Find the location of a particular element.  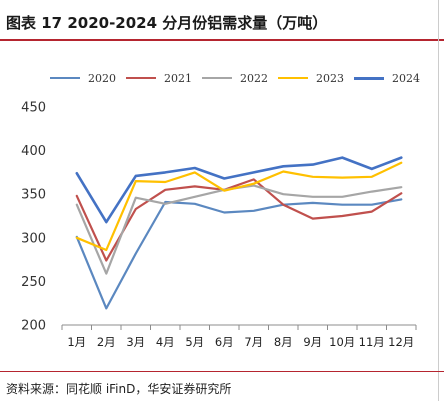

chart-legend: 2020 2021 2022 2023 2024 is located at coordinates (240, 78).